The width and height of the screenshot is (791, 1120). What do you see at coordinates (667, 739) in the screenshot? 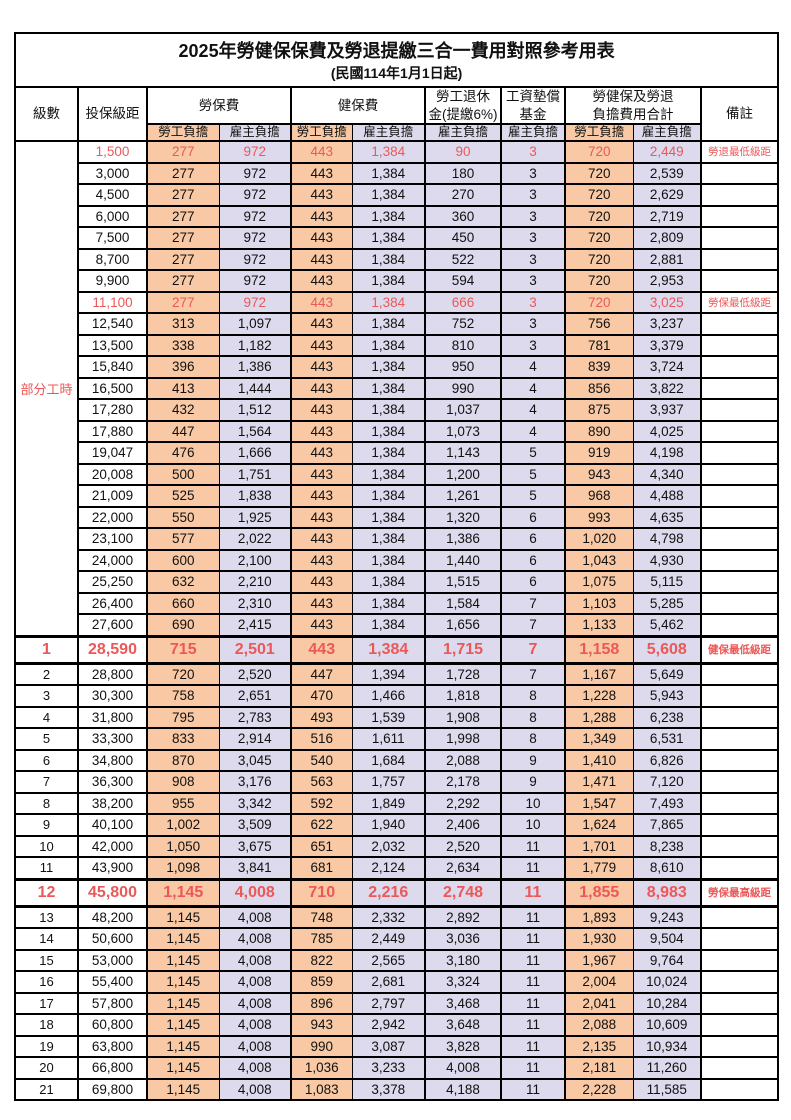
I see `cell-total-employer: 6,531` at bounding box center [667, 739].